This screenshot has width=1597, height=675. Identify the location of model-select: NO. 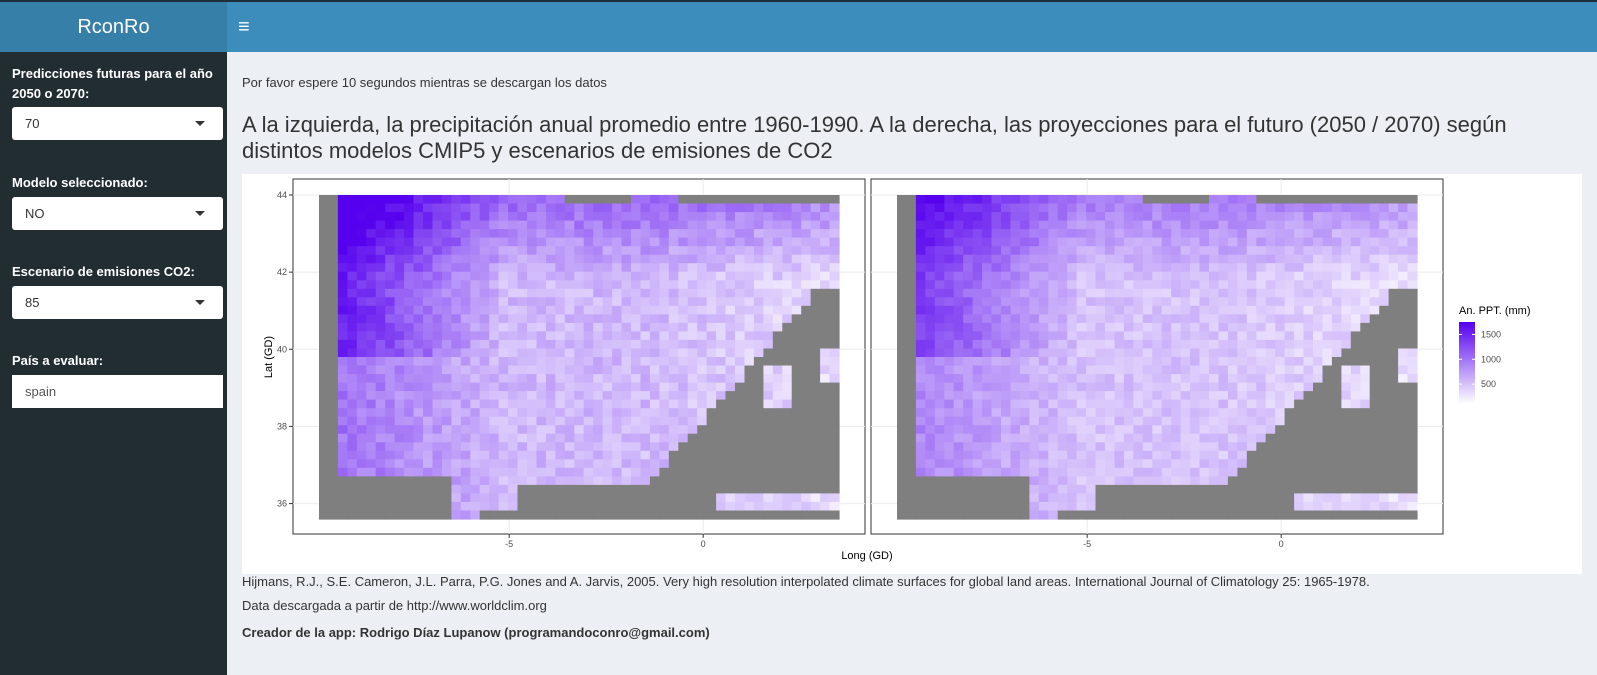
(117, 213).